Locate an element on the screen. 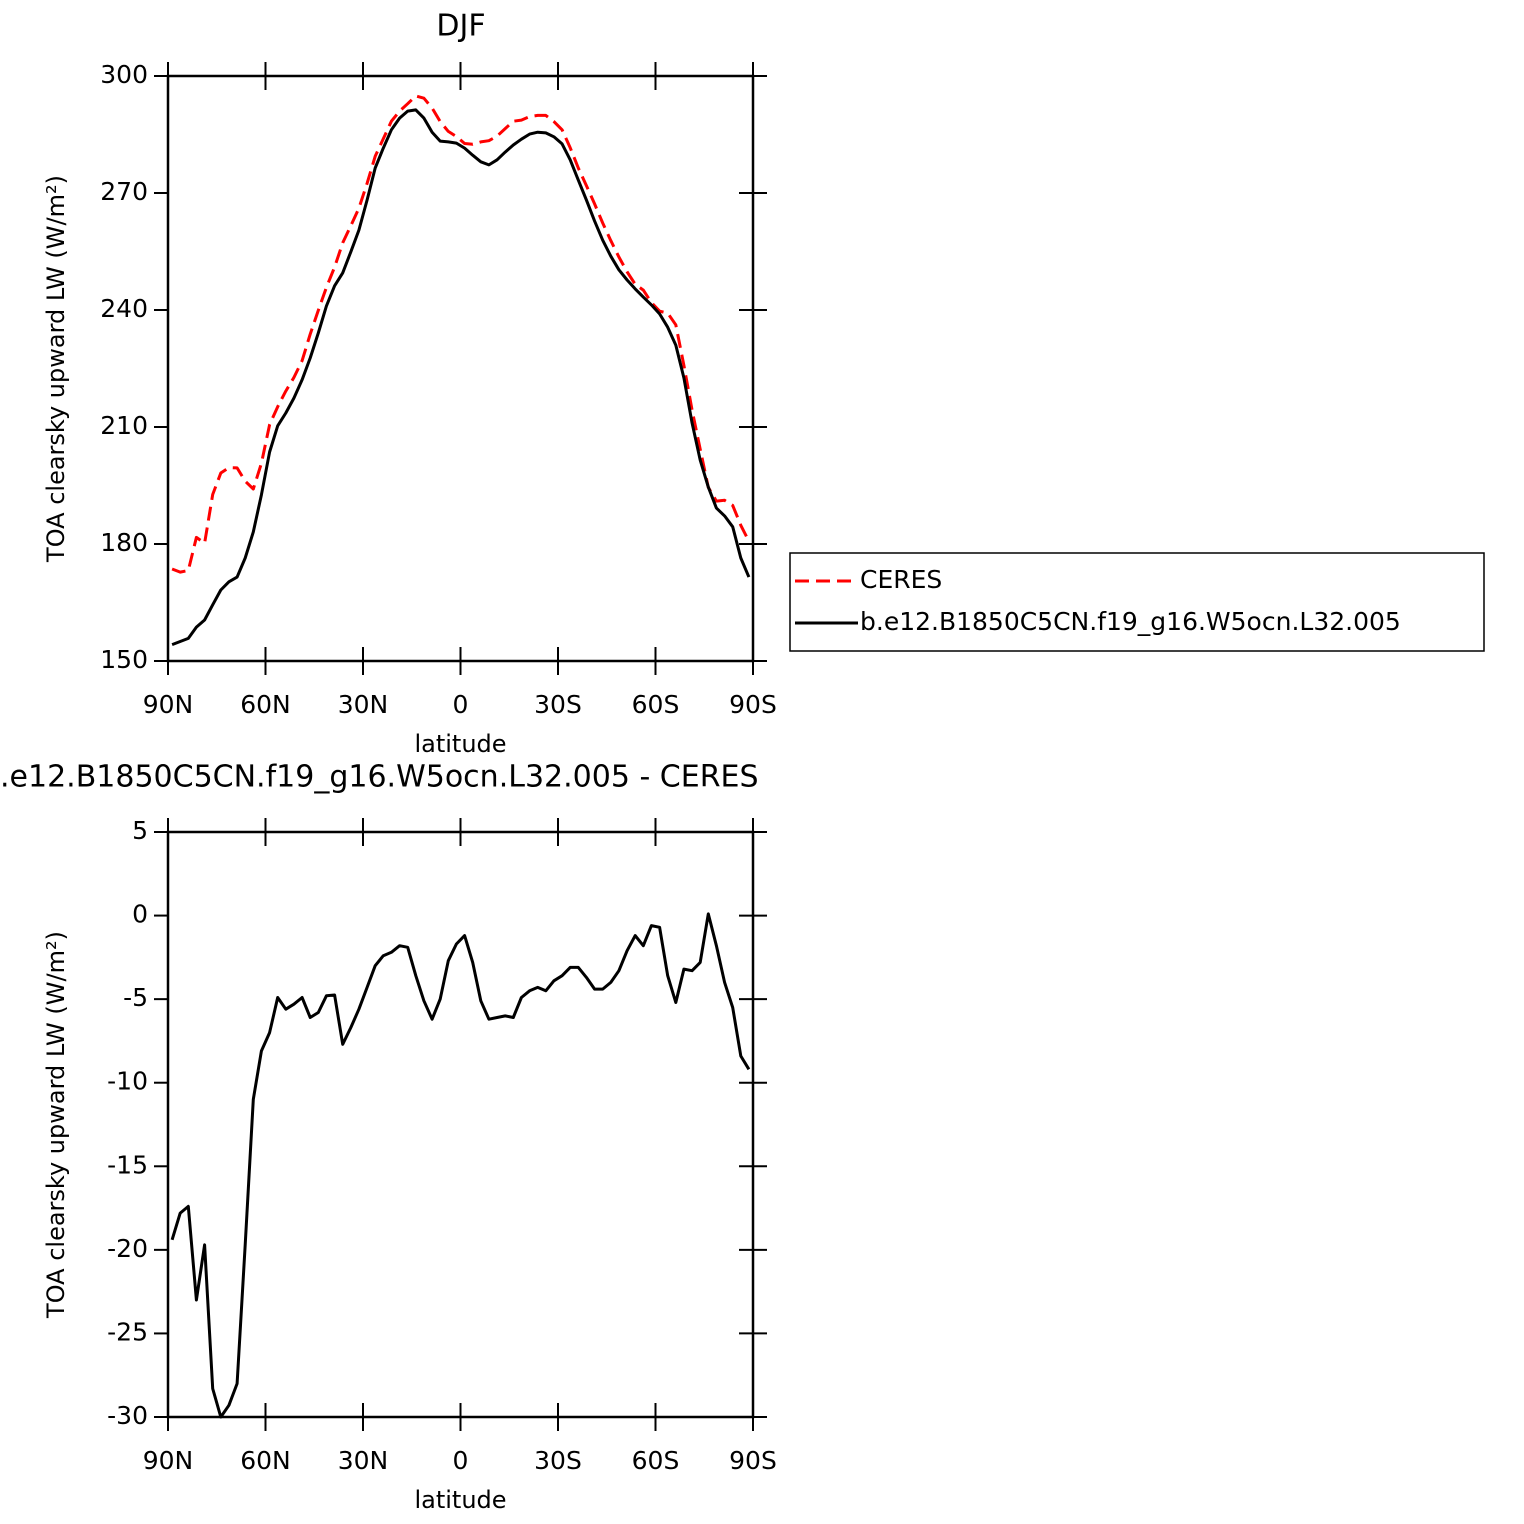 The image size is (1524, 1524). legend-box is located at coordinates (1137, 602).